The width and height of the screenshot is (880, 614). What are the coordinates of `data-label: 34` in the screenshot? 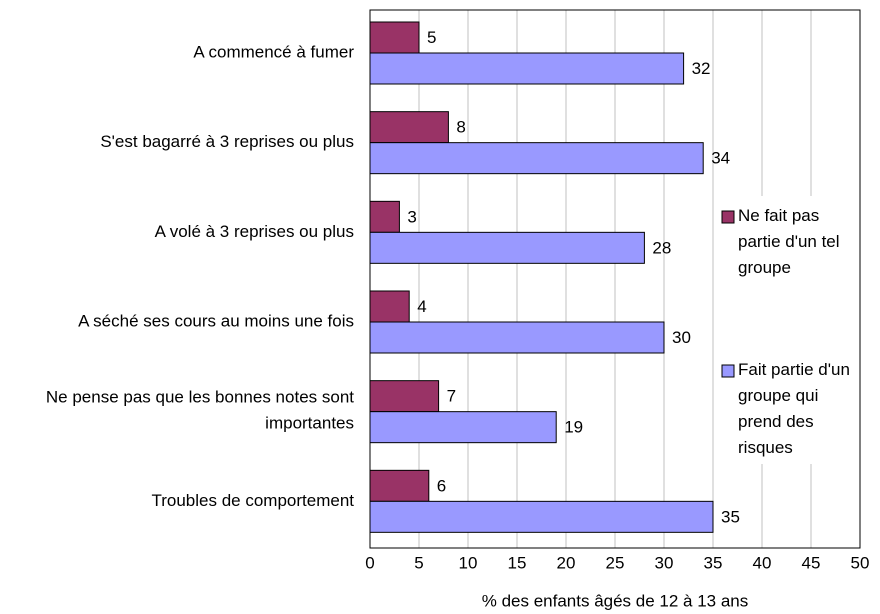 It's located at (720, 158).